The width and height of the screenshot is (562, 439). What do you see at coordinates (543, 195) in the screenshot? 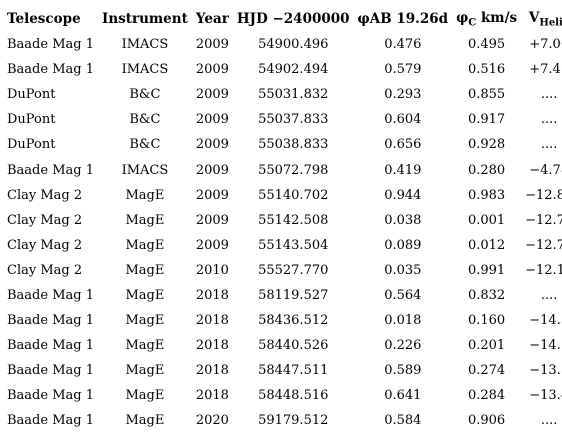
I see `cell-vhelio: −12.88` at bounding box center [543, 195].